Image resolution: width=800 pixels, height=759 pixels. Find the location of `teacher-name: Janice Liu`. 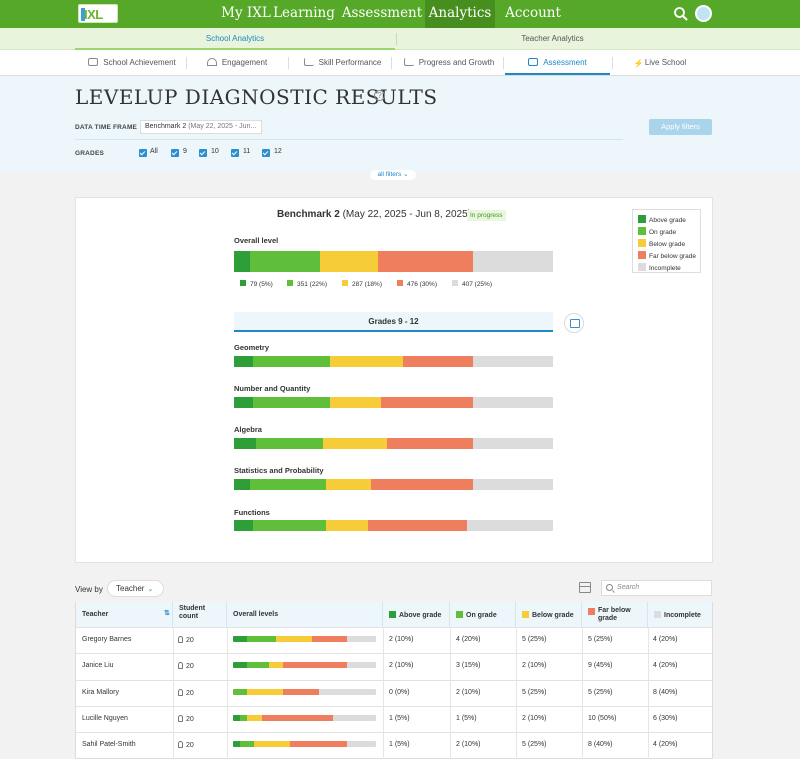

teacher-name: Janice Liu is located at coordinates (98, 665).